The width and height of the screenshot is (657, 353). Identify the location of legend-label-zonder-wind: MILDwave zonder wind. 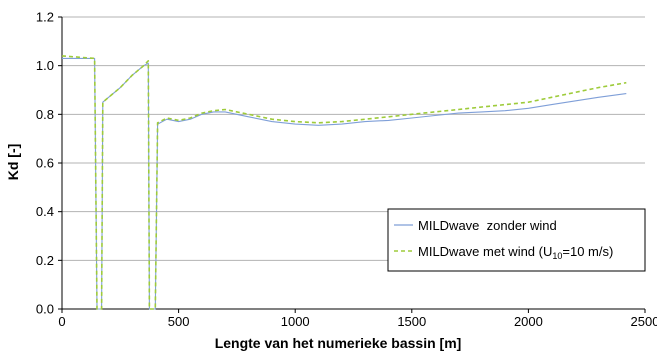
(487, 225).